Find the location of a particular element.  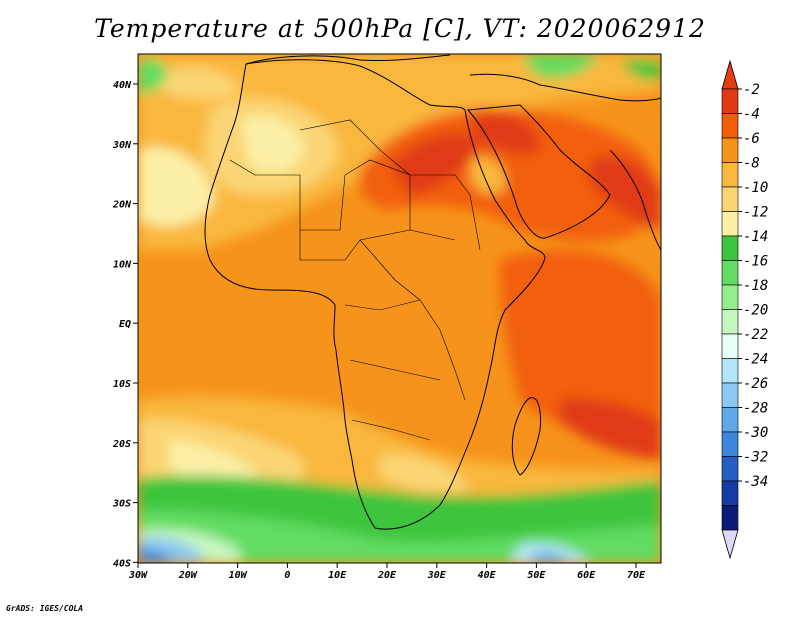

lon-tick-label: 30W is located at coordinates (138, 575).